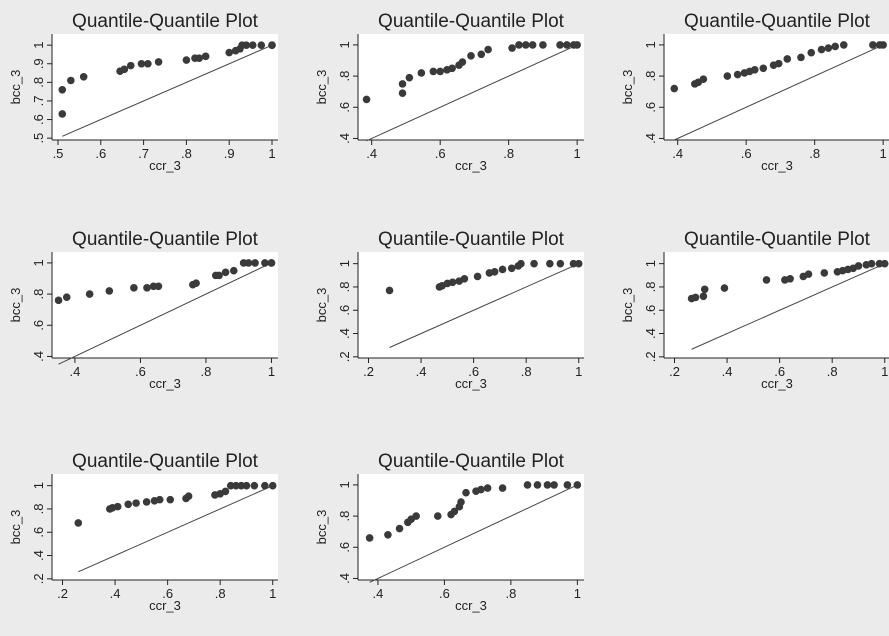  Describe the element at coordinates (650, 356) in the screenshot. I see `y-tick-label: .2` at that location.